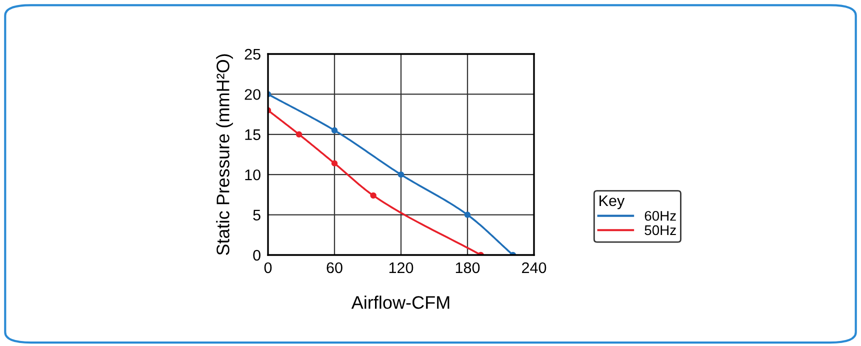 Image resolution: width=861 pixels, height=346 pixels. Describe the element at coordinates (252, 54) in the screenshot. I see `y-tick-label: 25` at that location.